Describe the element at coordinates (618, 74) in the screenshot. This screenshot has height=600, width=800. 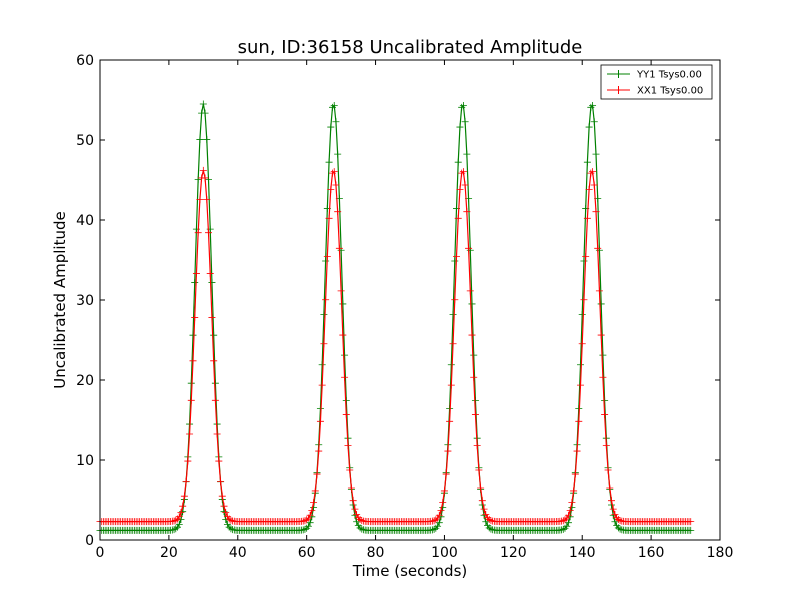
I see `legend-marker-yy1` at that location.